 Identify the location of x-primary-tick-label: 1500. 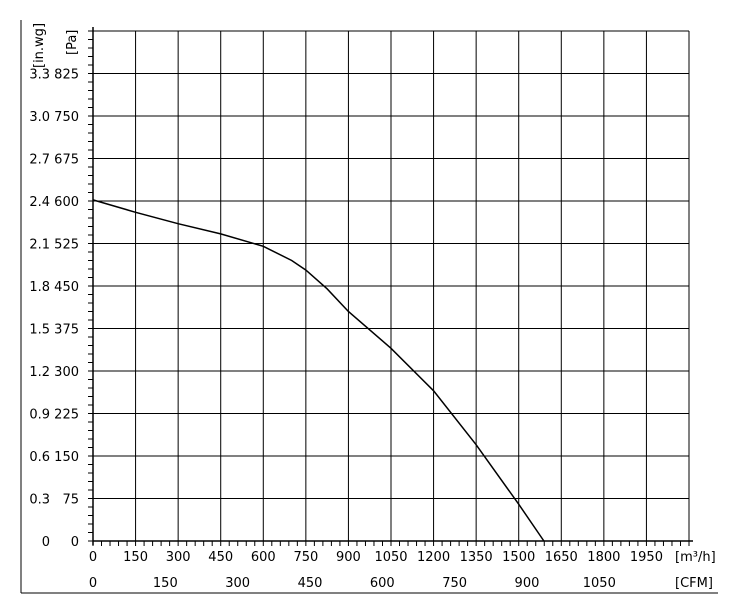
(518, 557).